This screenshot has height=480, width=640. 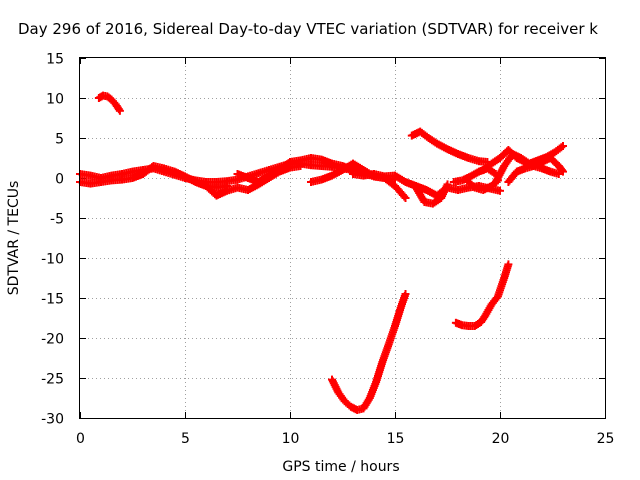 What do you see at coordinates (52, 380) in the screenshot?
I see `y-tick-label: -25` at bounding box center [52, 380].